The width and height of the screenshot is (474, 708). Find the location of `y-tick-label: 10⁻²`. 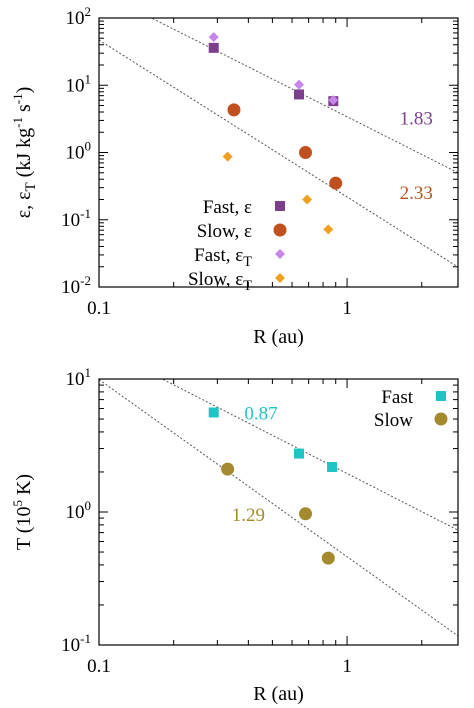

y-tick-label: 10⁻² is located at coordinates (76, 285).